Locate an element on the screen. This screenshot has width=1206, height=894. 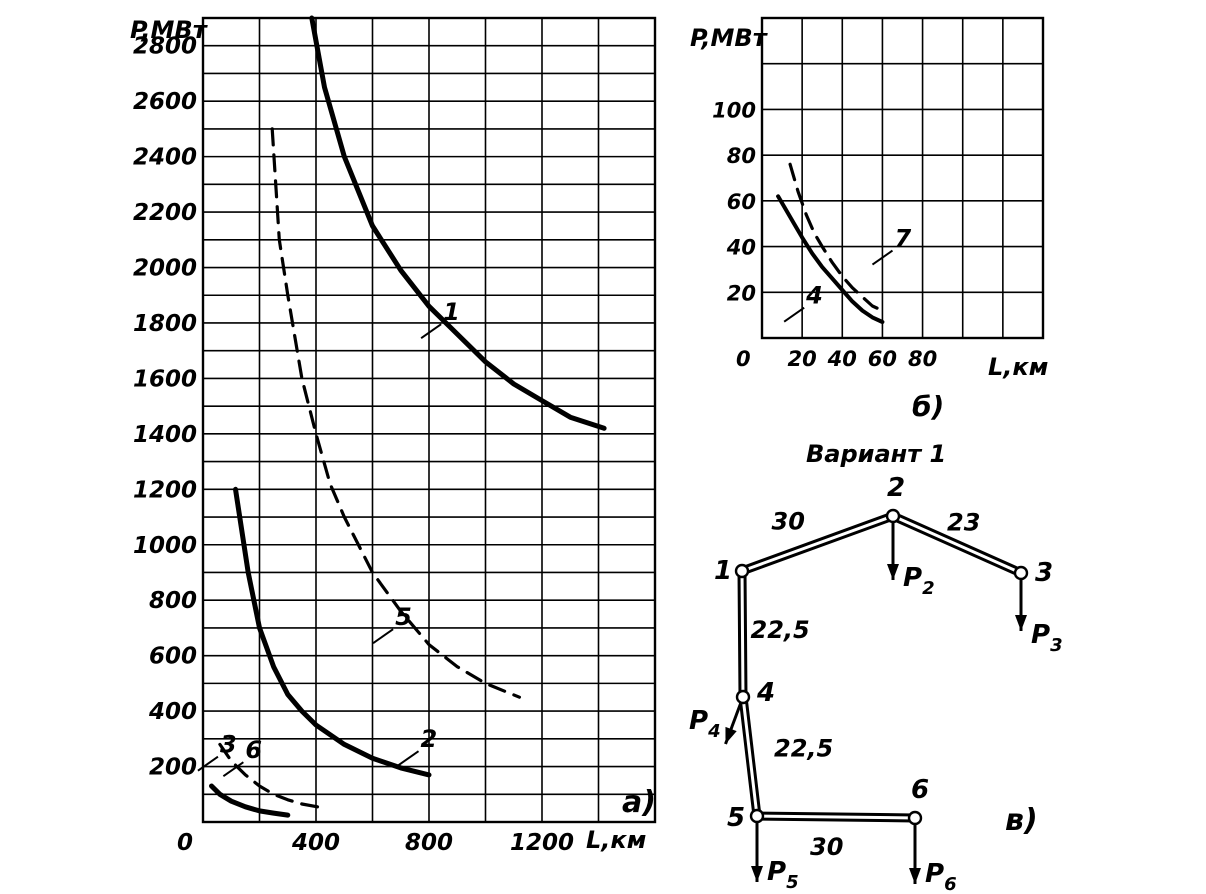
chart-a-y-tick-label: 2600 is located at coordinates (165, 102).